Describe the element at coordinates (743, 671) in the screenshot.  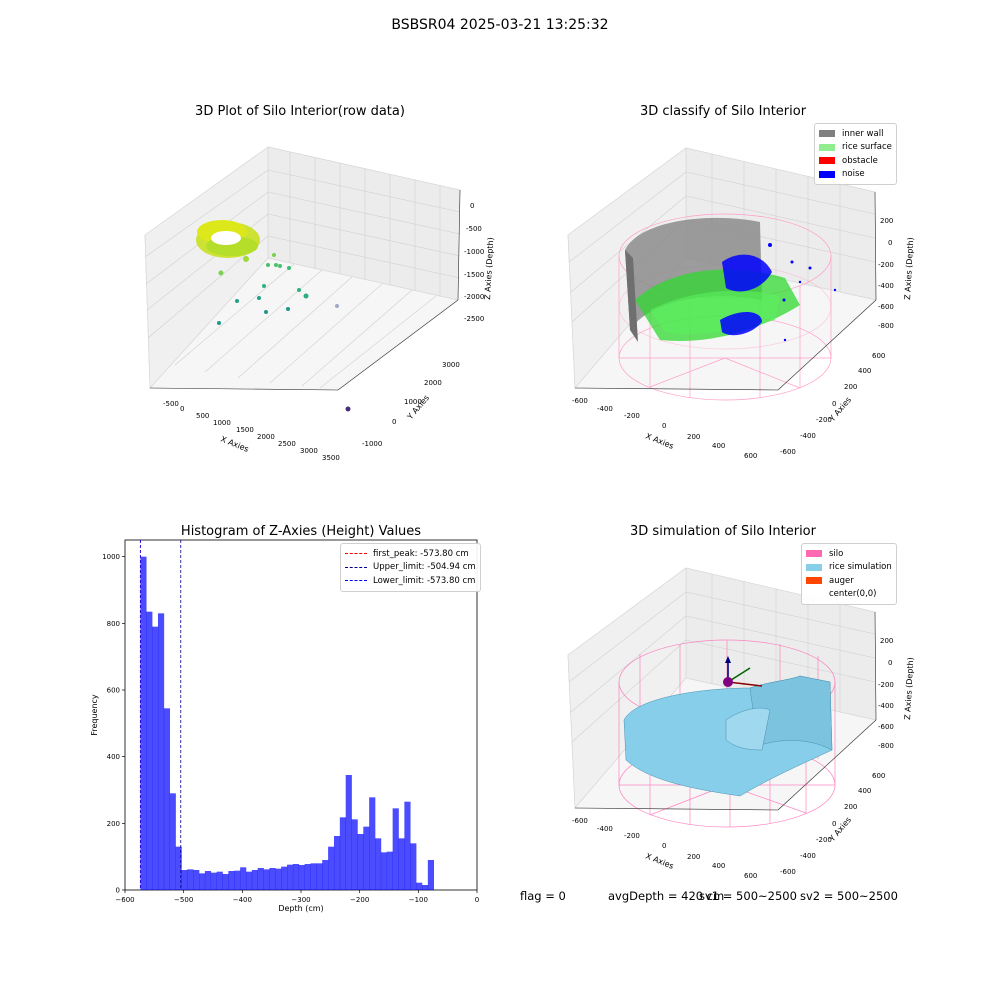
I see `sim-auger-center` at that location.